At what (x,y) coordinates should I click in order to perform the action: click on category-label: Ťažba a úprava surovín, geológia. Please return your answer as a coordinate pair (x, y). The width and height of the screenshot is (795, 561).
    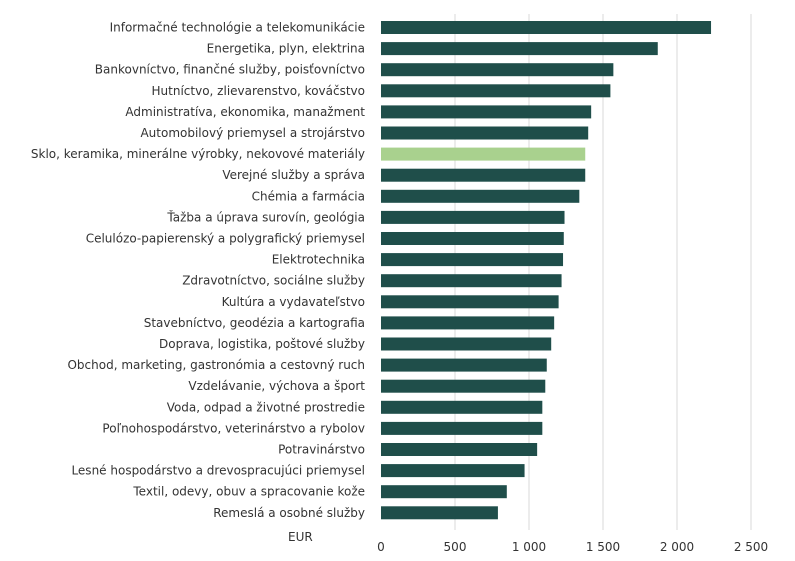
    Looking at the image, I should click on (265, 216).